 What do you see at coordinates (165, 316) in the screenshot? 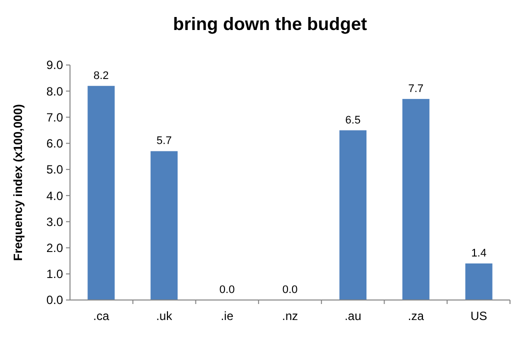
I see `x-tick-label: .uk` at bounding box center [165, 316].